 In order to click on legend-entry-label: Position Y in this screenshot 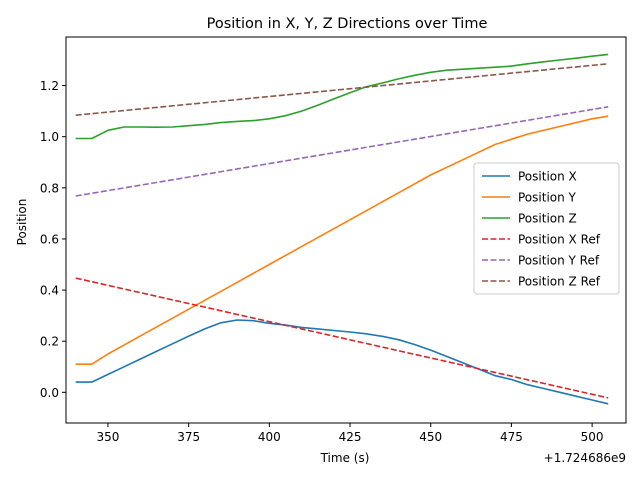, I will do `click(547, 198)`.